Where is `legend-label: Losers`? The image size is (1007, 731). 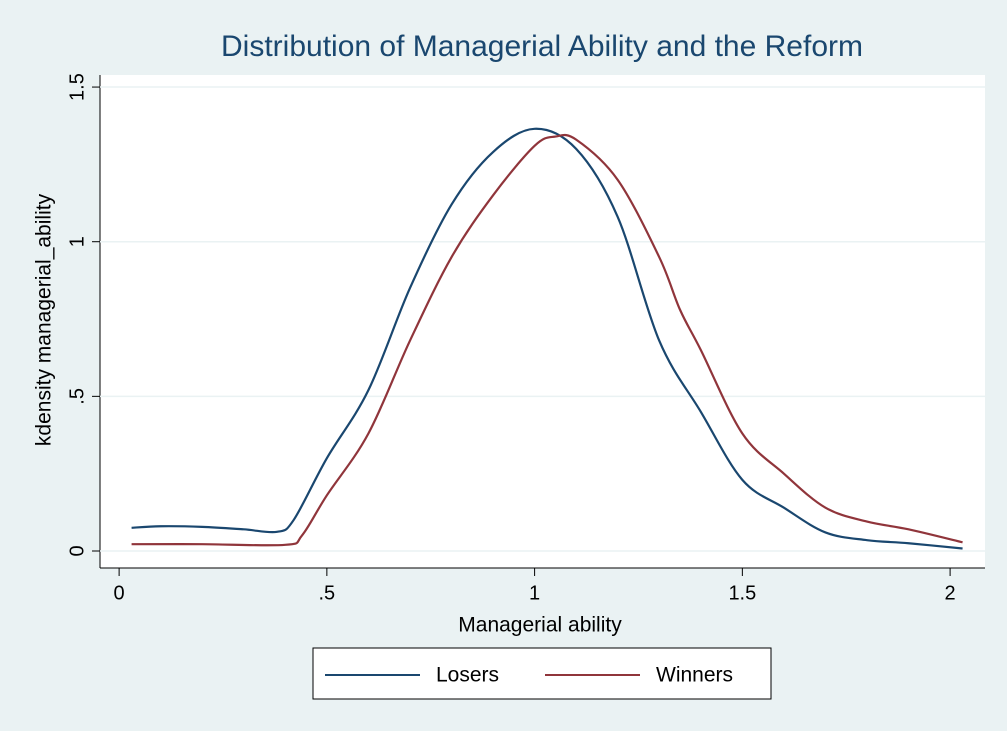 legend-label: Losers is located at coordinates (467, 675).